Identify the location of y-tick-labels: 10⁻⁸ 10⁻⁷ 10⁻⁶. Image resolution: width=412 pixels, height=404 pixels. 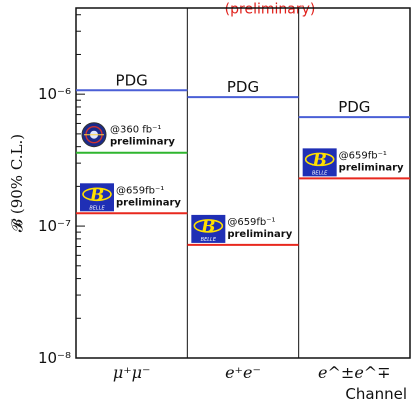
(54, 226).